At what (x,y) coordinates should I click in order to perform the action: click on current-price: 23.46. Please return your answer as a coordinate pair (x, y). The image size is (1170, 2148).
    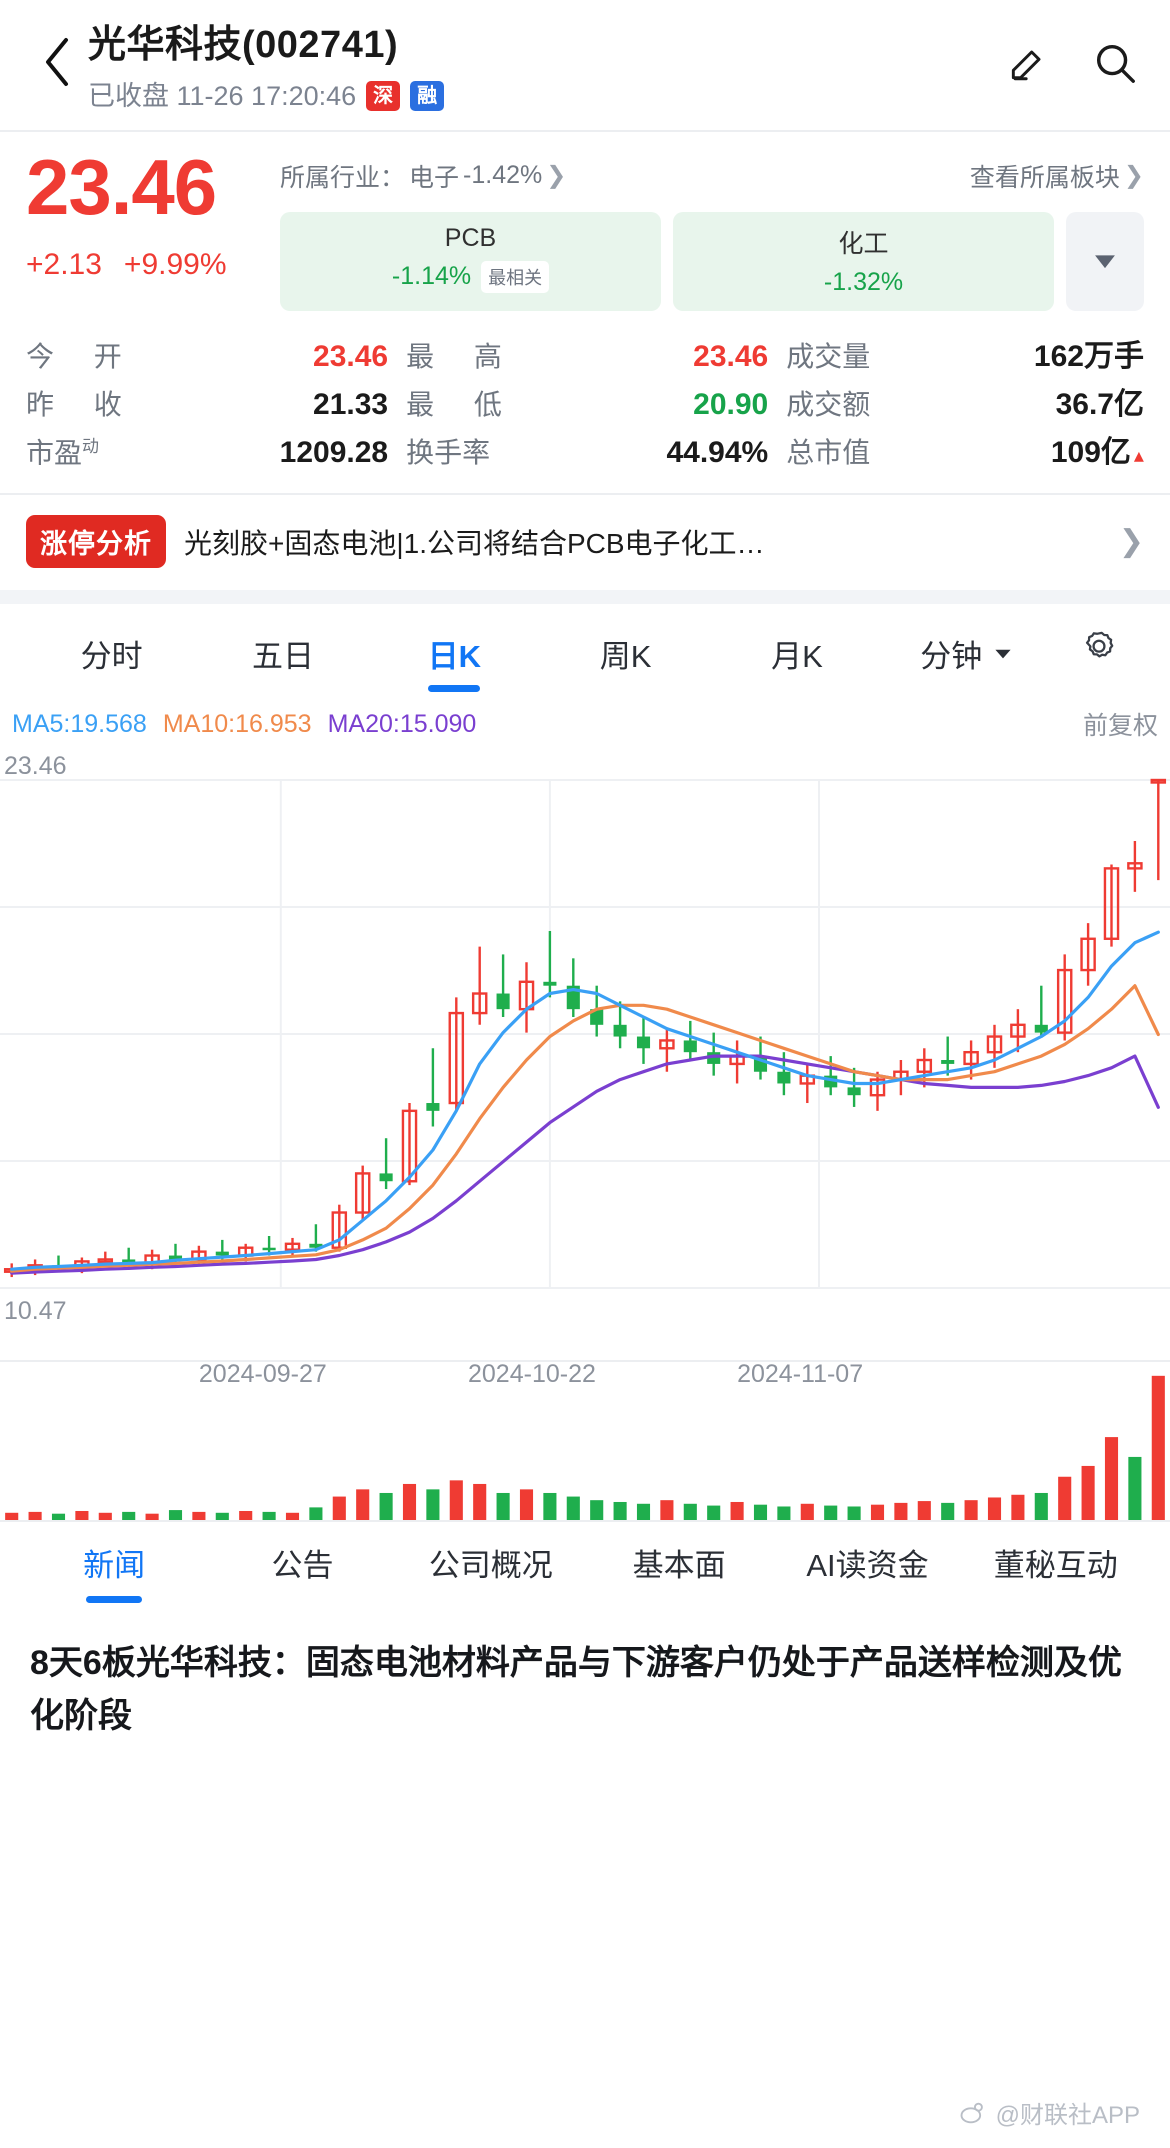
    Looking at the image, I should click on (121, 186).